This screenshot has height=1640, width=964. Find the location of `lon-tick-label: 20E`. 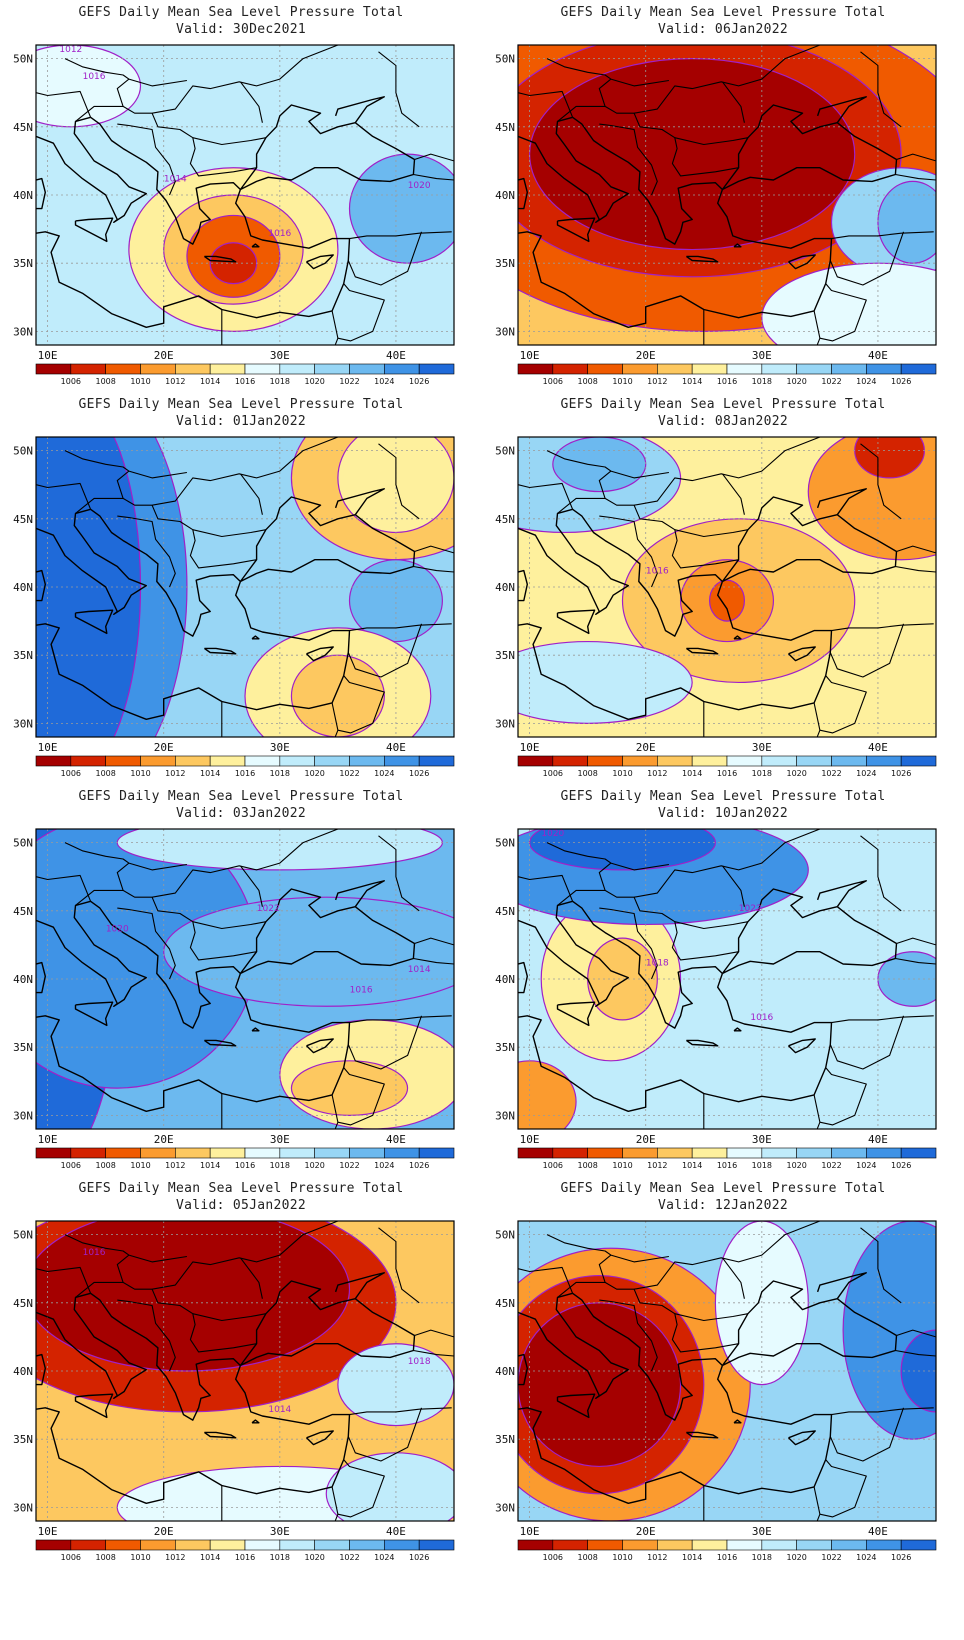

lon-tick-label: 20E is located at coordinates (646, 1531).